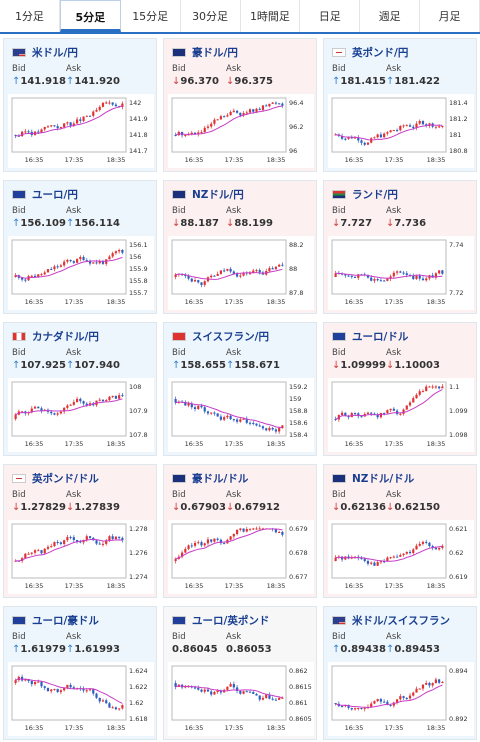 The width and height of the screenshot is (480, 742). I want to click on tab-0: 1分足, so click(30, 16).